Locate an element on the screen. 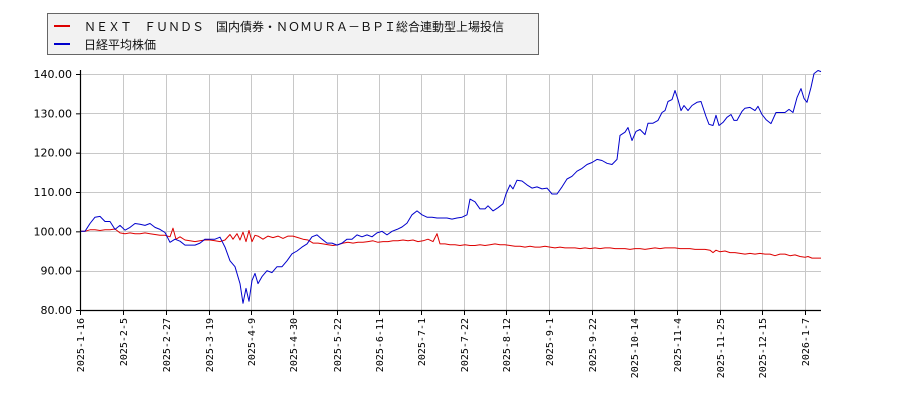 This screenshot has width=900, height=400. legend-label-fund: ＮＥＸＴ ＦＵＮＤＳ 国内債券・ＮＯＭＵＲＡ－ＢＰＩ総合連動型上場投信 is located at coordinates (294, 26).